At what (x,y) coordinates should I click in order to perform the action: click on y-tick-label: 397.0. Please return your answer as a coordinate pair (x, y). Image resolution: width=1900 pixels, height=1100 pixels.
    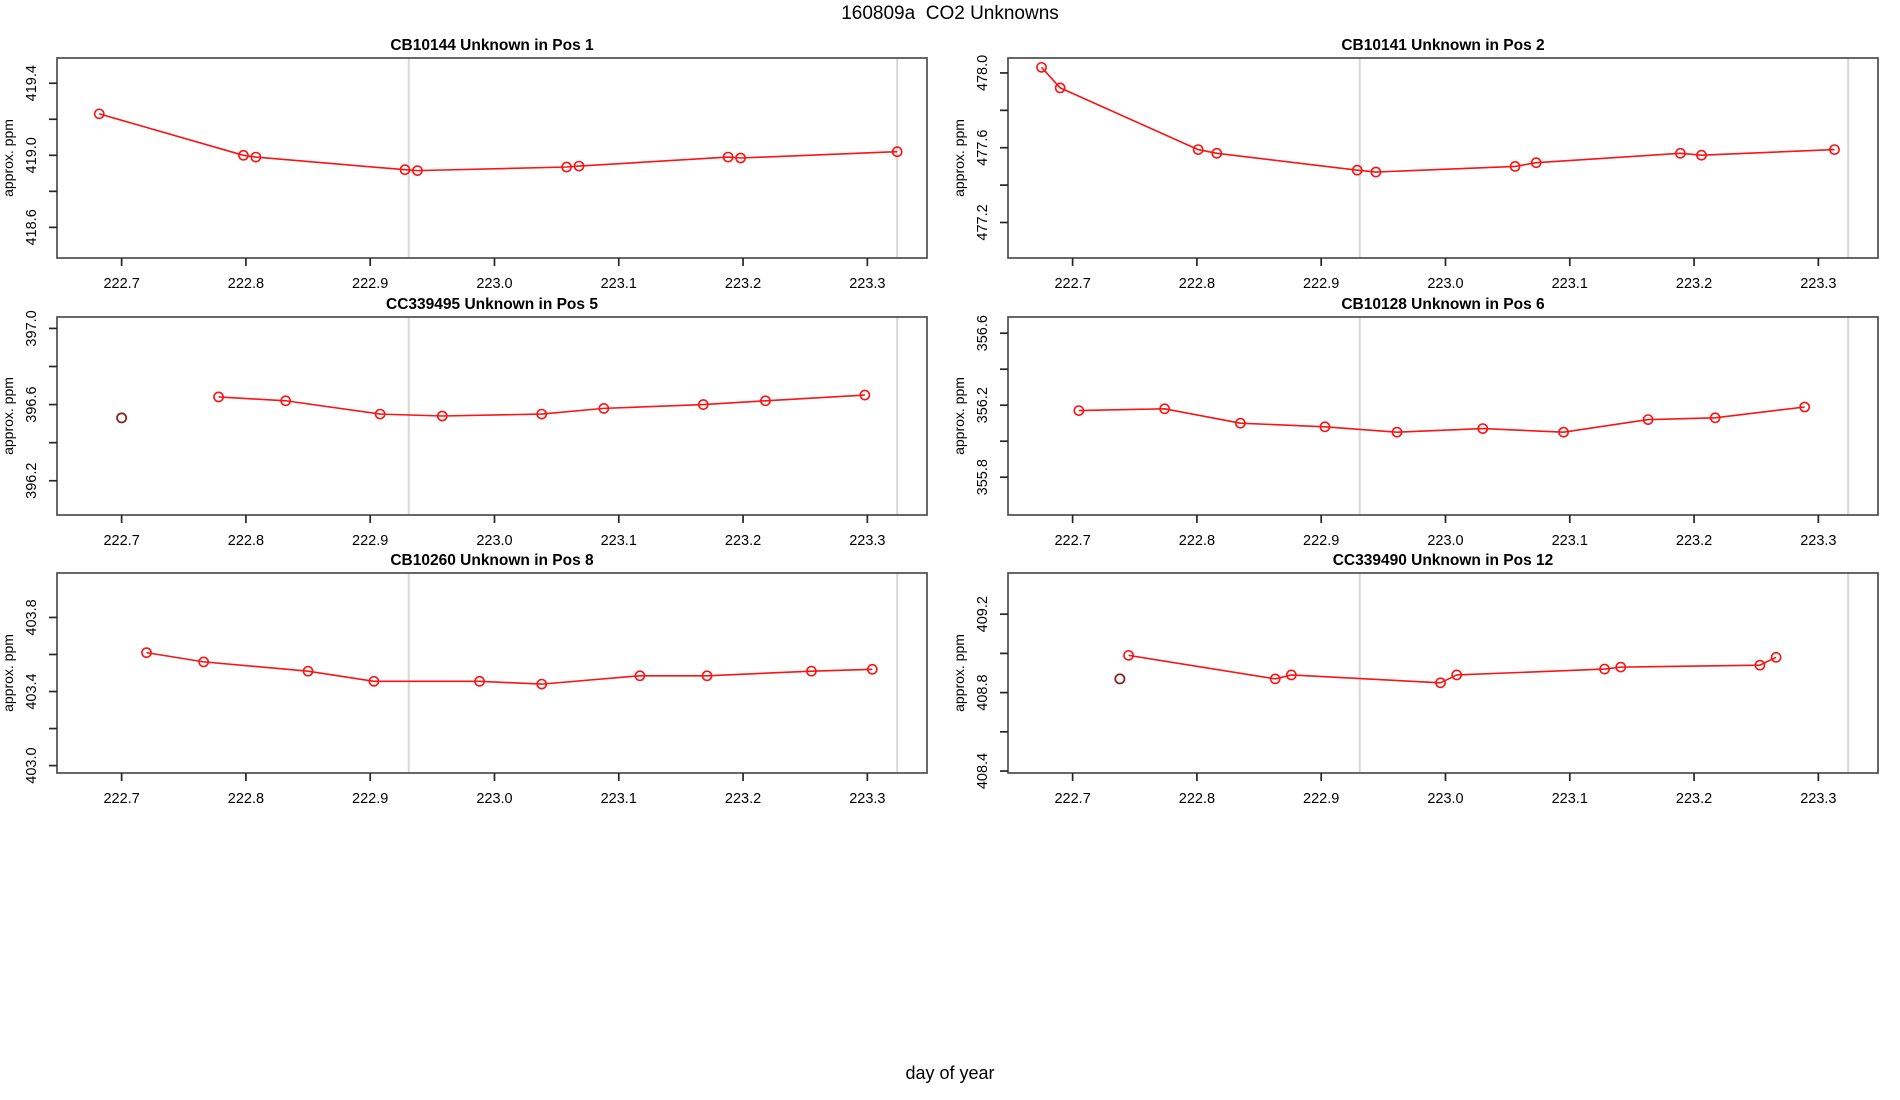
    Looking at the image, I should click on (32, 328).